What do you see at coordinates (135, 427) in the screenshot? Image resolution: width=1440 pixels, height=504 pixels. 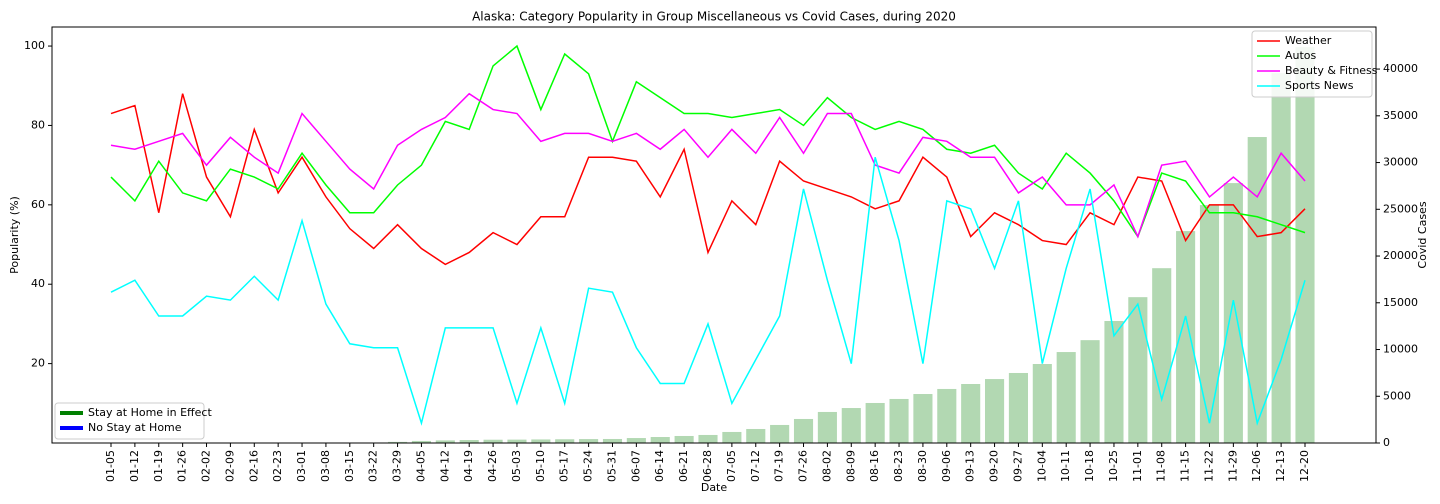 I see `legend-label: No Stay at Home` at bounding box center [135, 427].